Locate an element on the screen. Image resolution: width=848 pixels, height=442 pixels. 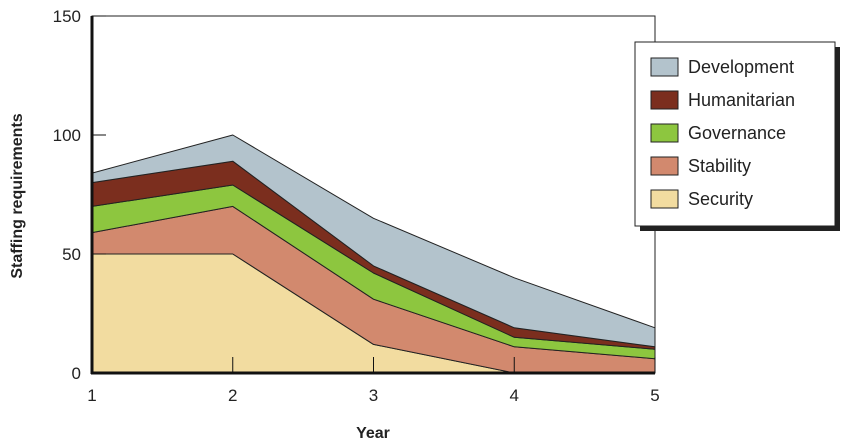
legend-label-humanitarian: Humanitarian is located at coordinates (741, 100).